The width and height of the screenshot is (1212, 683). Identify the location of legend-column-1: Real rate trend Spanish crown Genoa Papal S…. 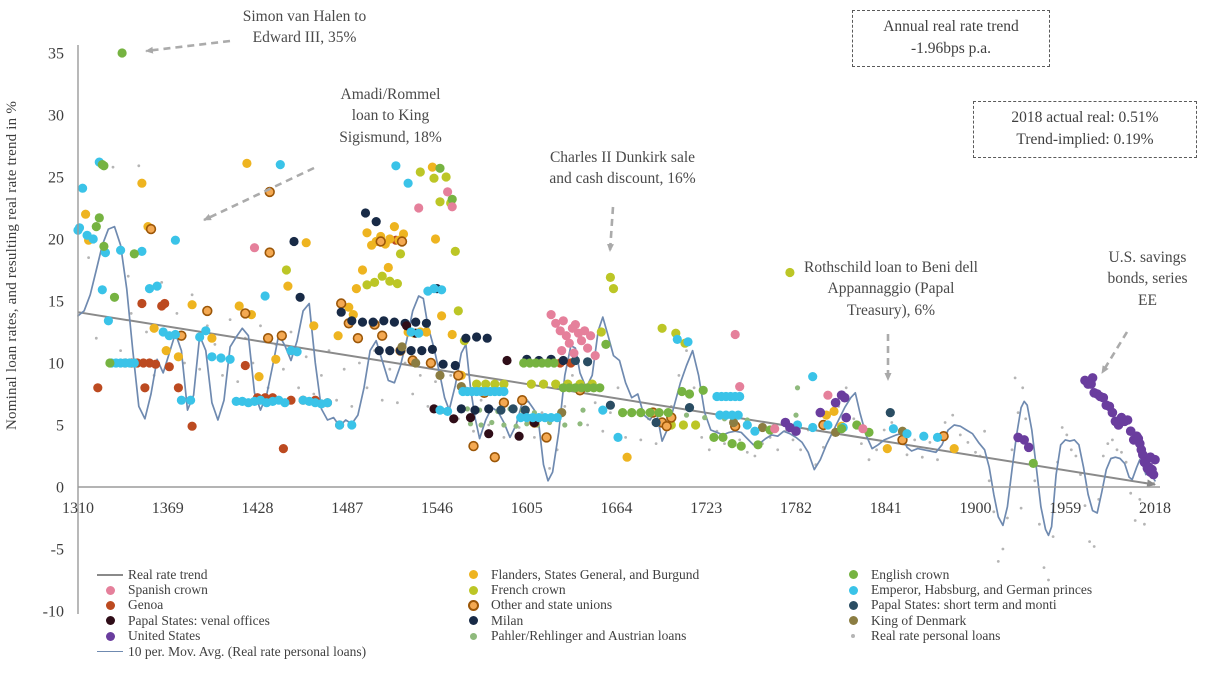
(230, 613).